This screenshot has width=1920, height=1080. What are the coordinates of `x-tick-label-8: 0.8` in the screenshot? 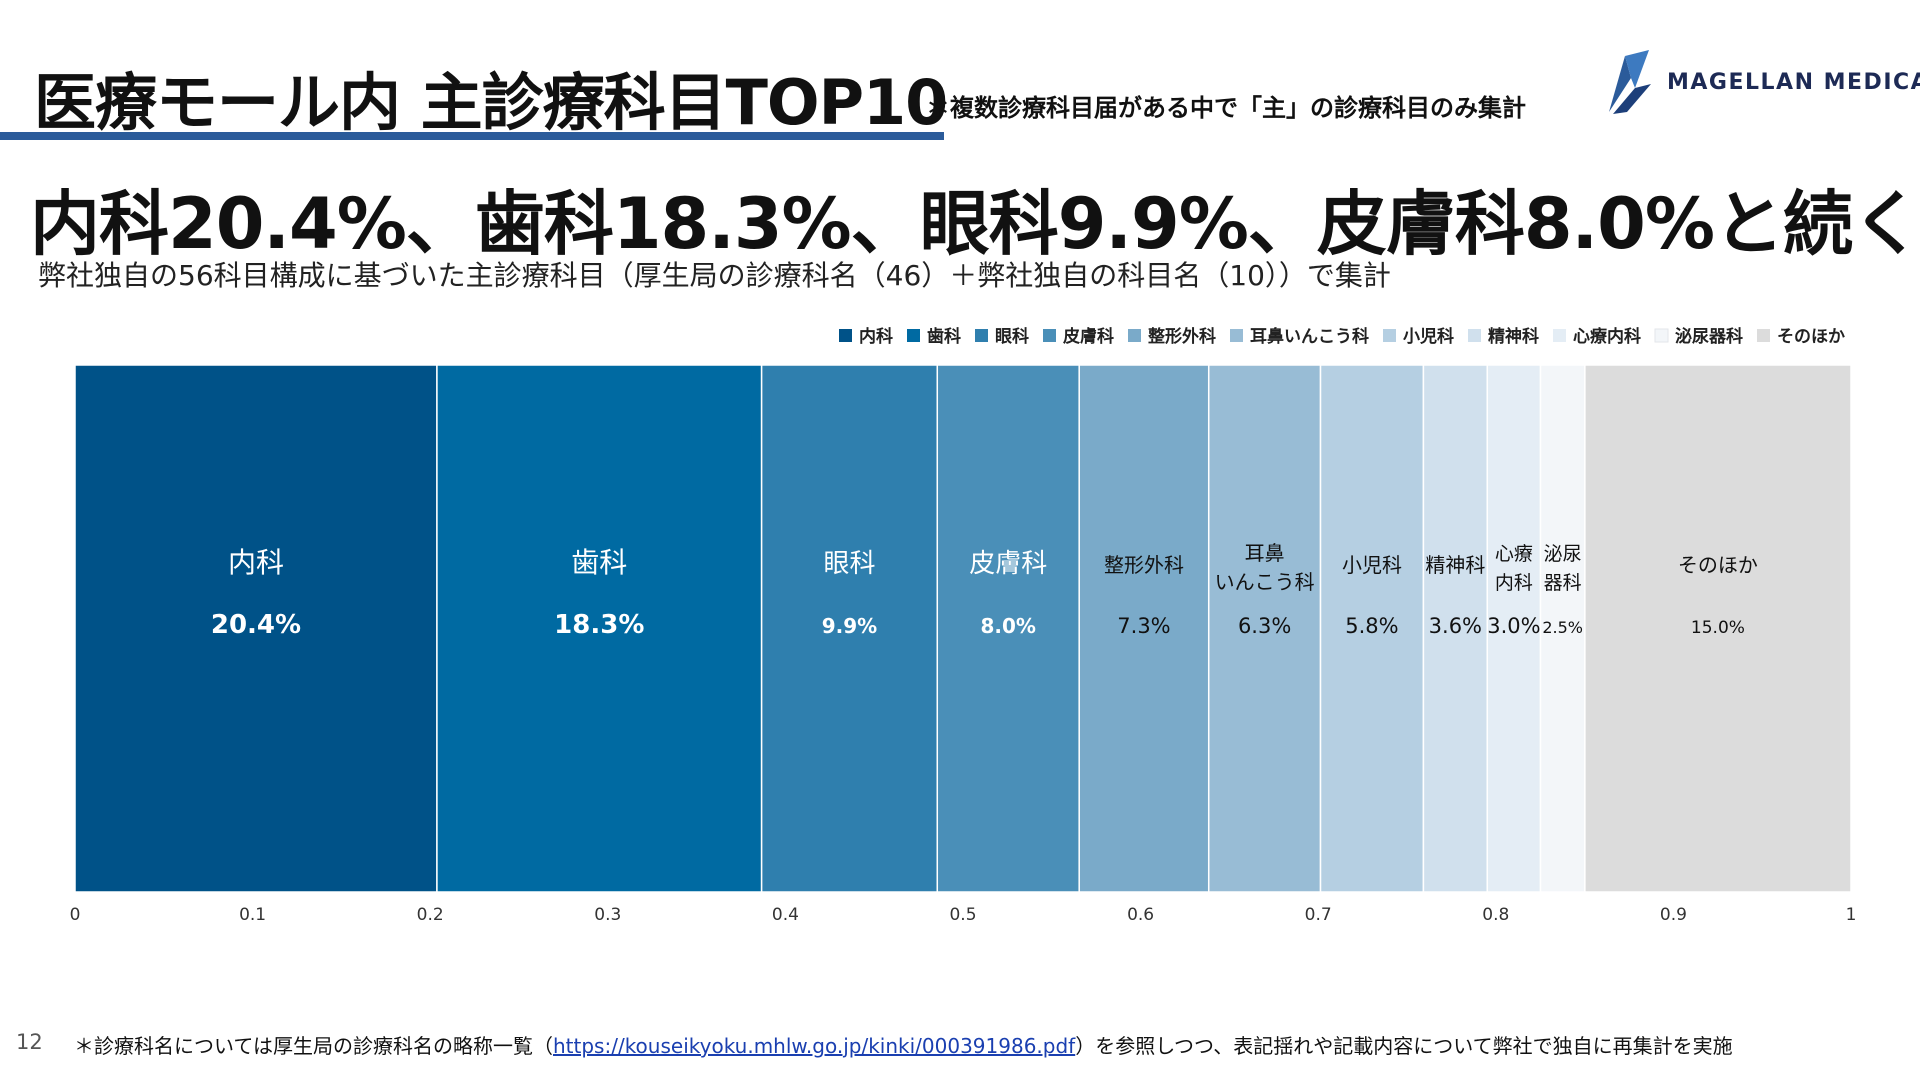 It's located at (1495, 915).